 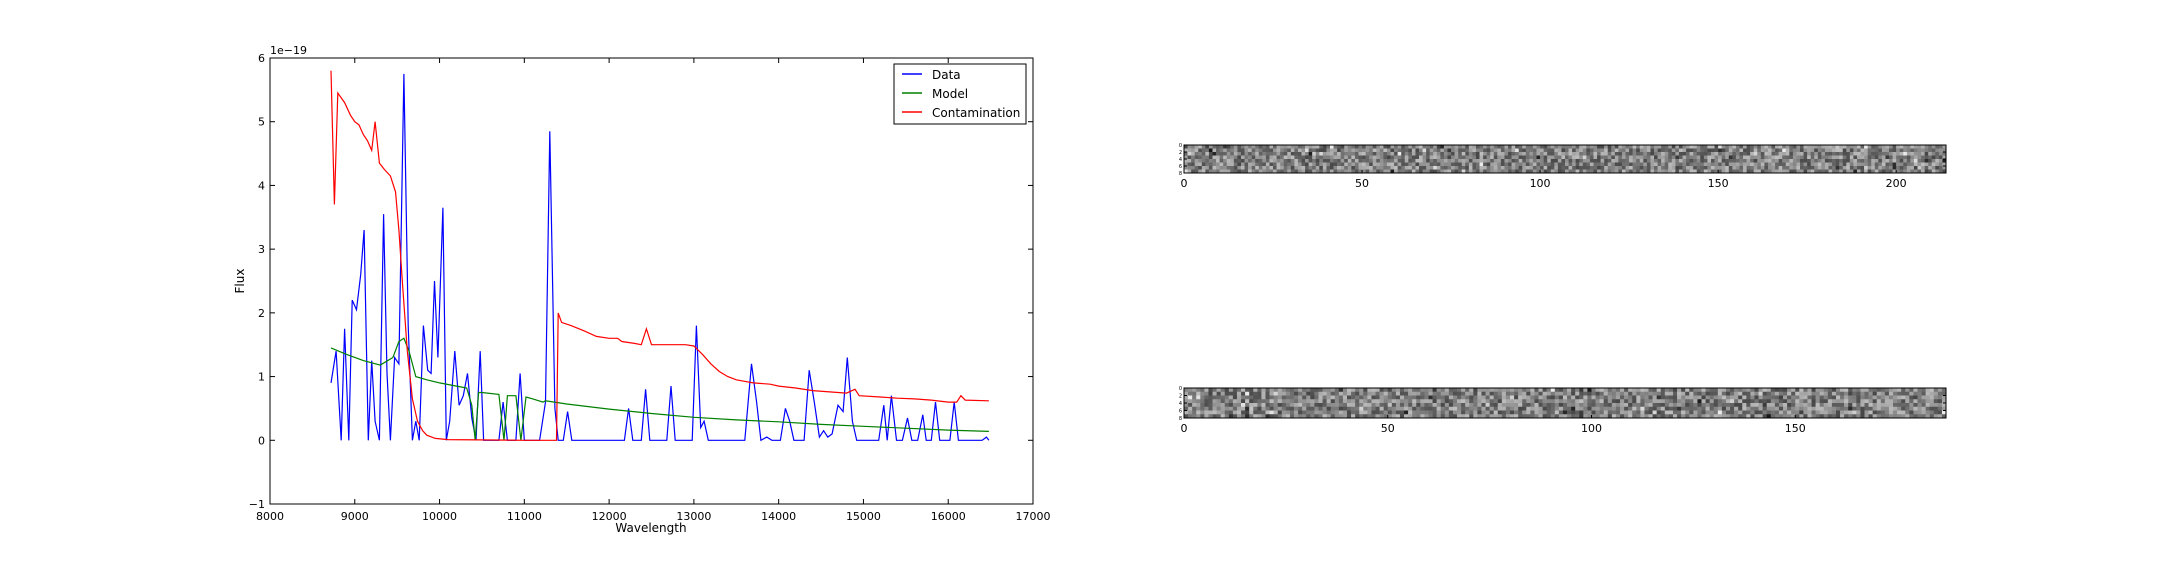 What do you see at coordinates (1591, 428) in the screenshot?
I see `x-tick-label: 100` at bounding box center [1591, 428].